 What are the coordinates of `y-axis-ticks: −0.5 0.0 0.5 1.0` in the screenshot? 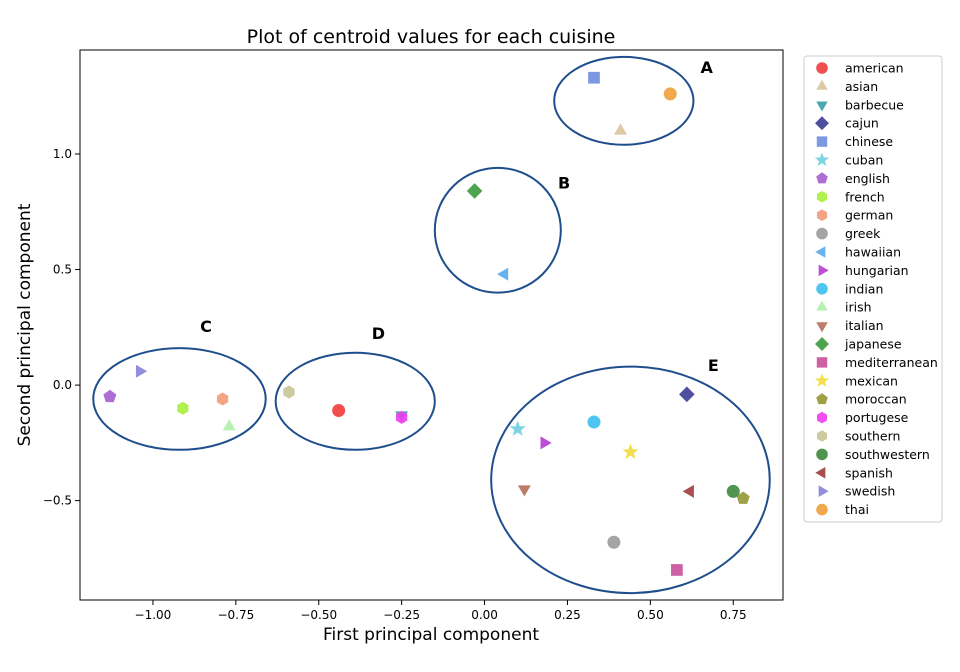 It's located at (61, 327).